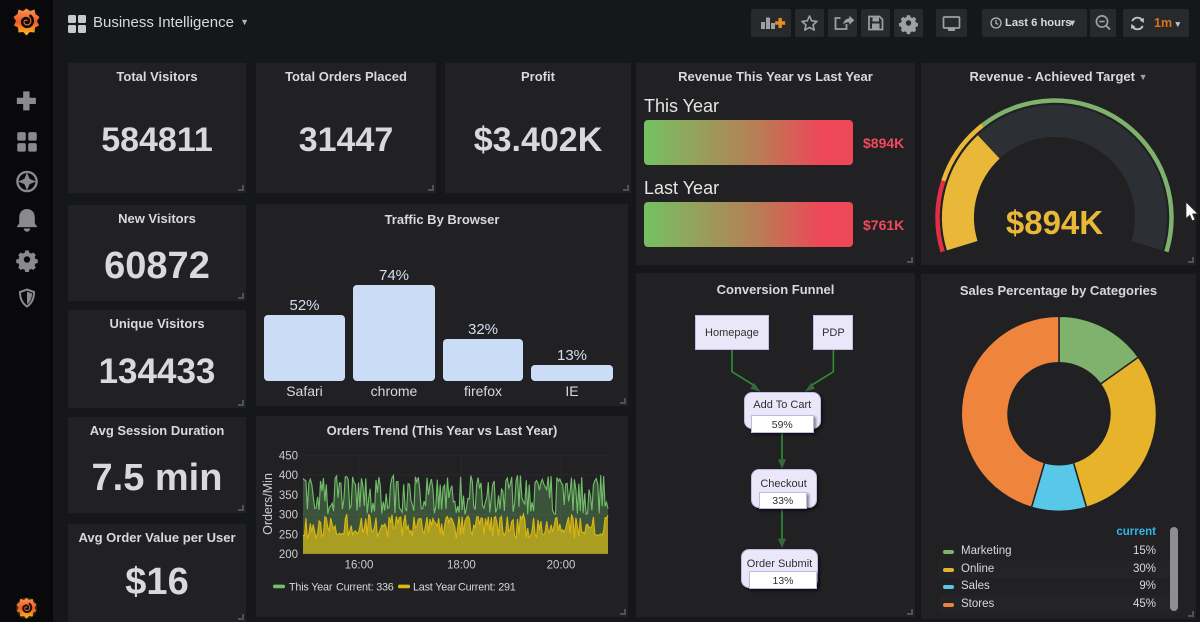  What do you see at coordinates (268, 504) in the screenshot?
I see `svg-text: Orders/Min` at bounding box center [268, 504].